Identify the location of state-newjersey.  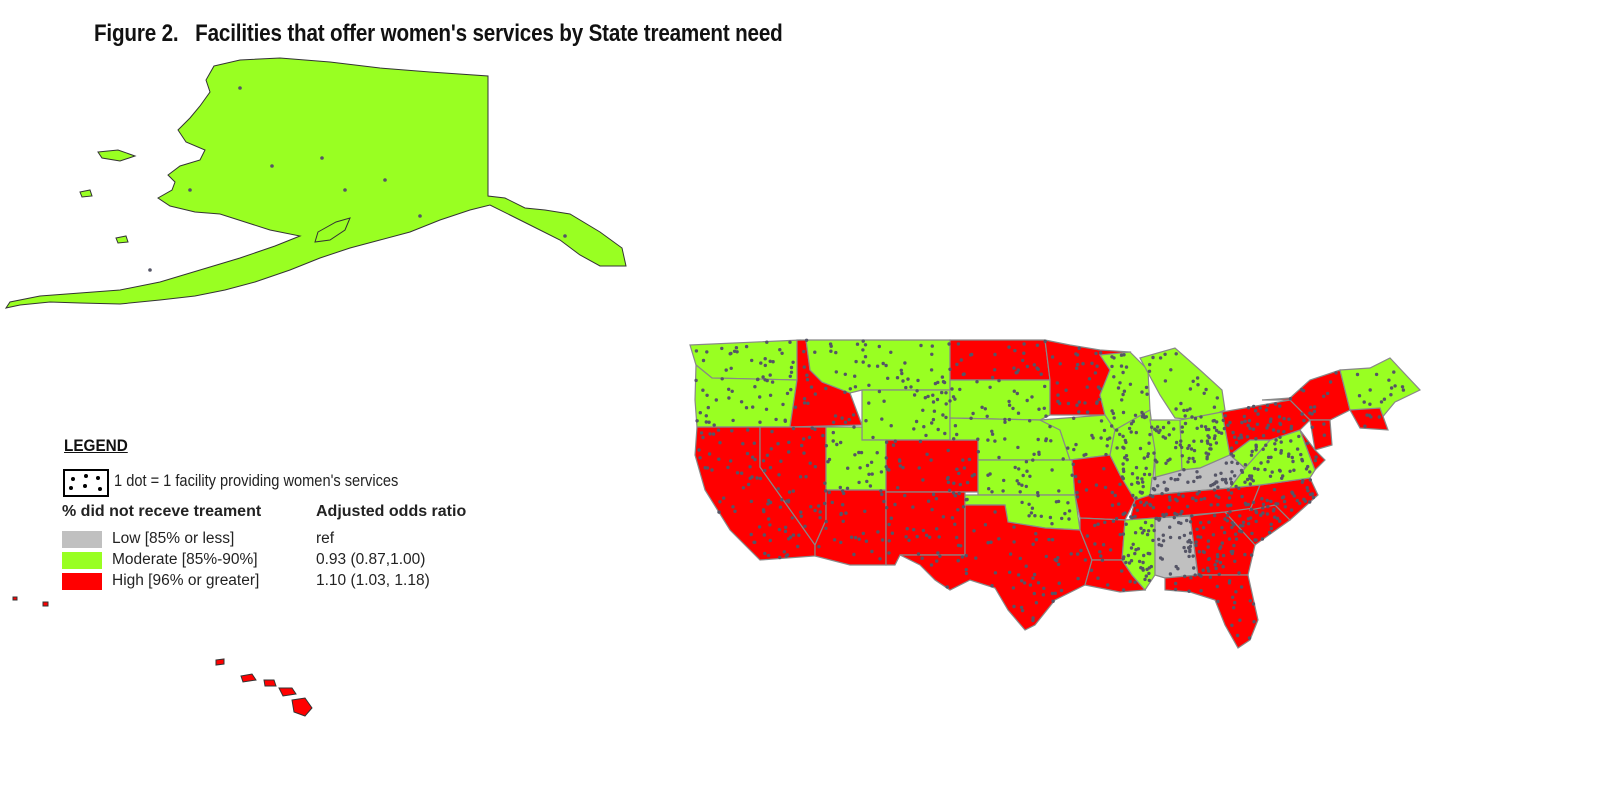
(1321, 435).